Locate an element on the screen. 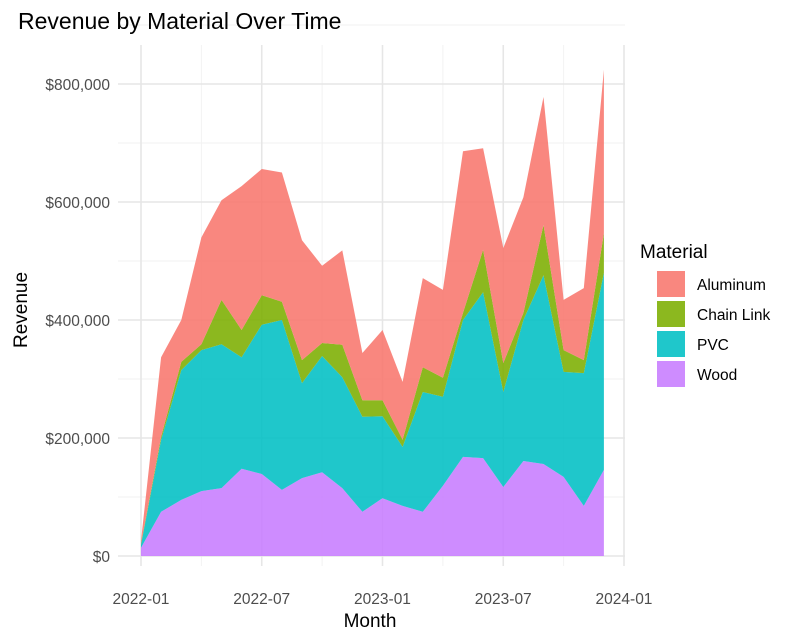 Image resolution: width=800 pixels, height=642 pixels. y-tick-label: $600,000 is located at coordinates (77, 203).